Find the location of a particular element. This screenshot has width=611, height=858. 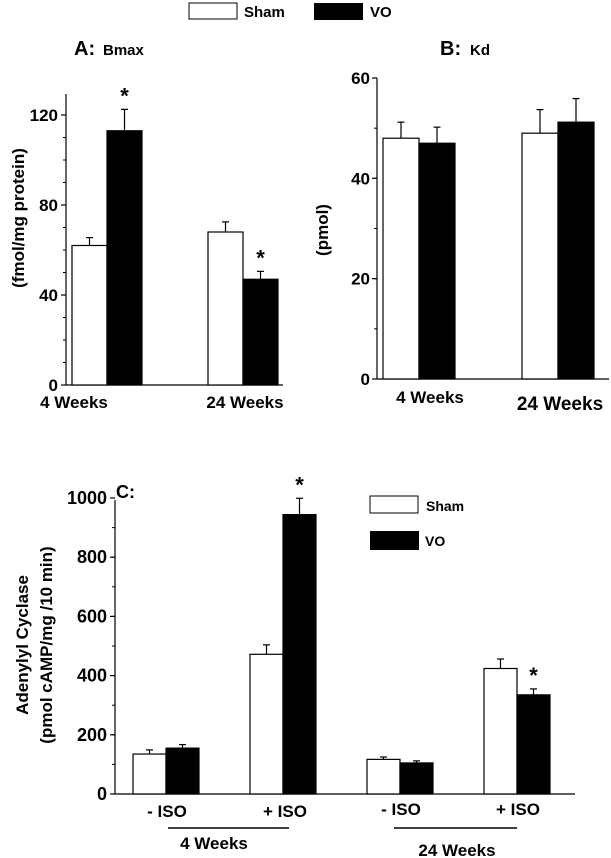

panel-c-ylabel-line2: (pmol cAMP/mg /10 min) is located at coordinates (46, 644).